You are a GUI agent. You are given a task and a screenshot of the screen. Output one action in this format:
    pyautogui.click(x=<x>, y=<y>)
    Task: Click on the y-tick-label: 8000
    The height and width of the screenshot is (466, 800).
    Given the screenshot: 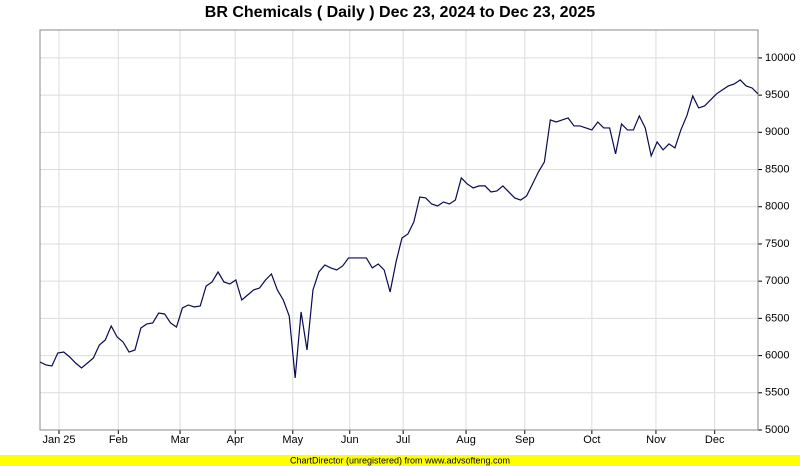 What is the action you would take?
    pyautogui.click(x=777, y=207)
    